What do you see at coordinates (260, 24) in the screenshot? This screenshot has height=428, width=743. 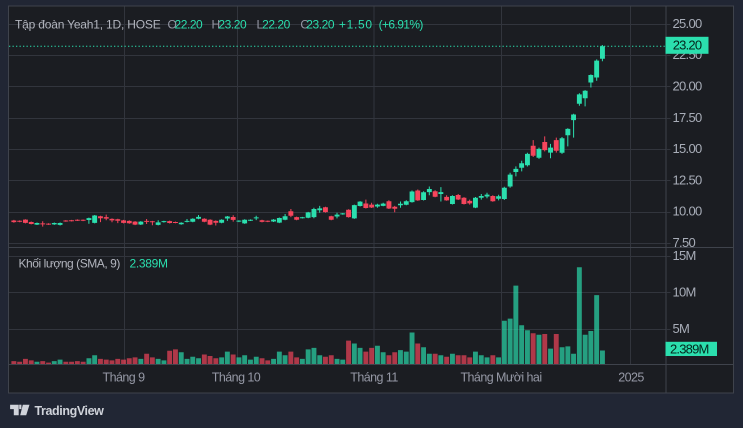 I see `svg-text: L` at bounding box center [260, 24].